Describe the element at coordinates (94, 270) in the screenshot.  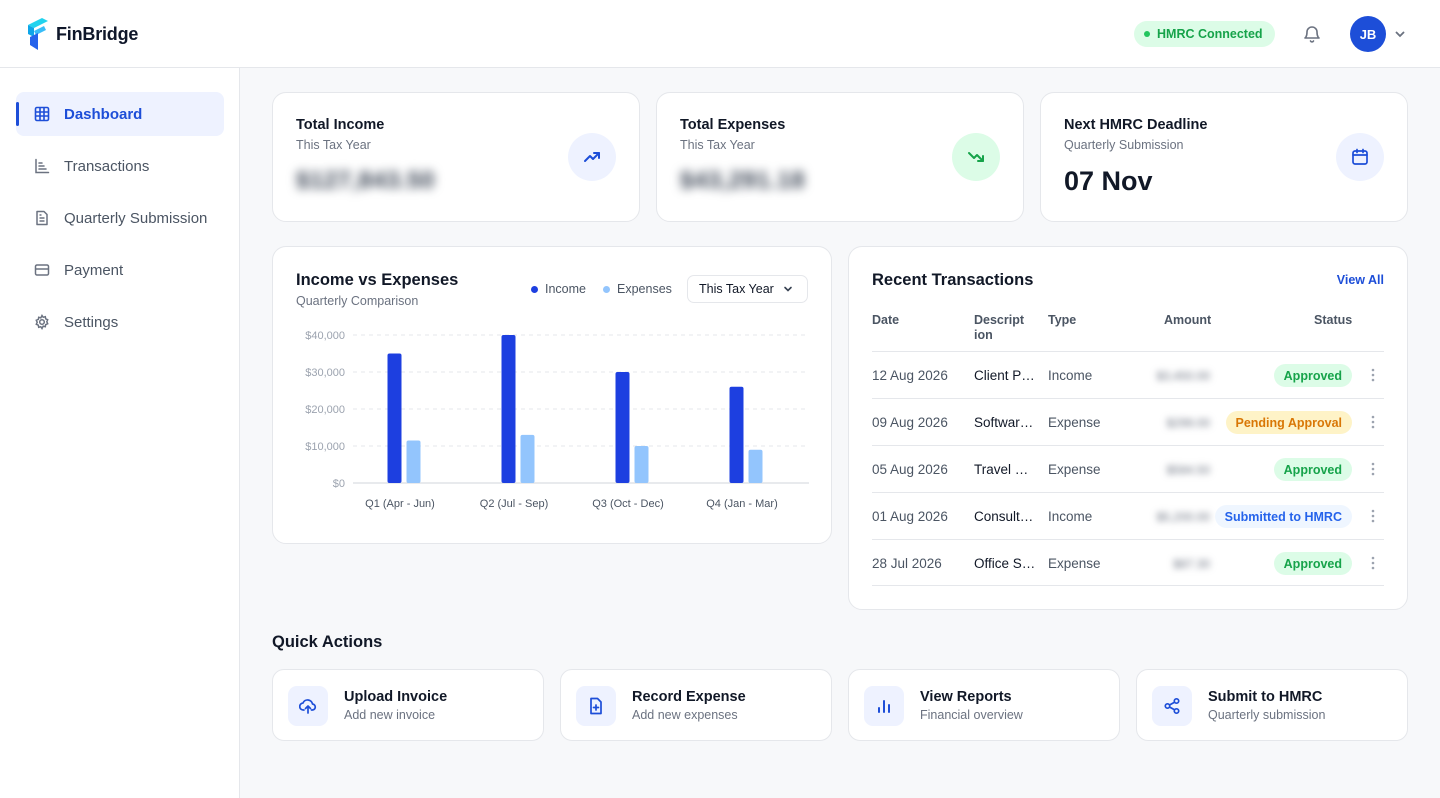
I see `sidebar-item-label: Payment` at that location.